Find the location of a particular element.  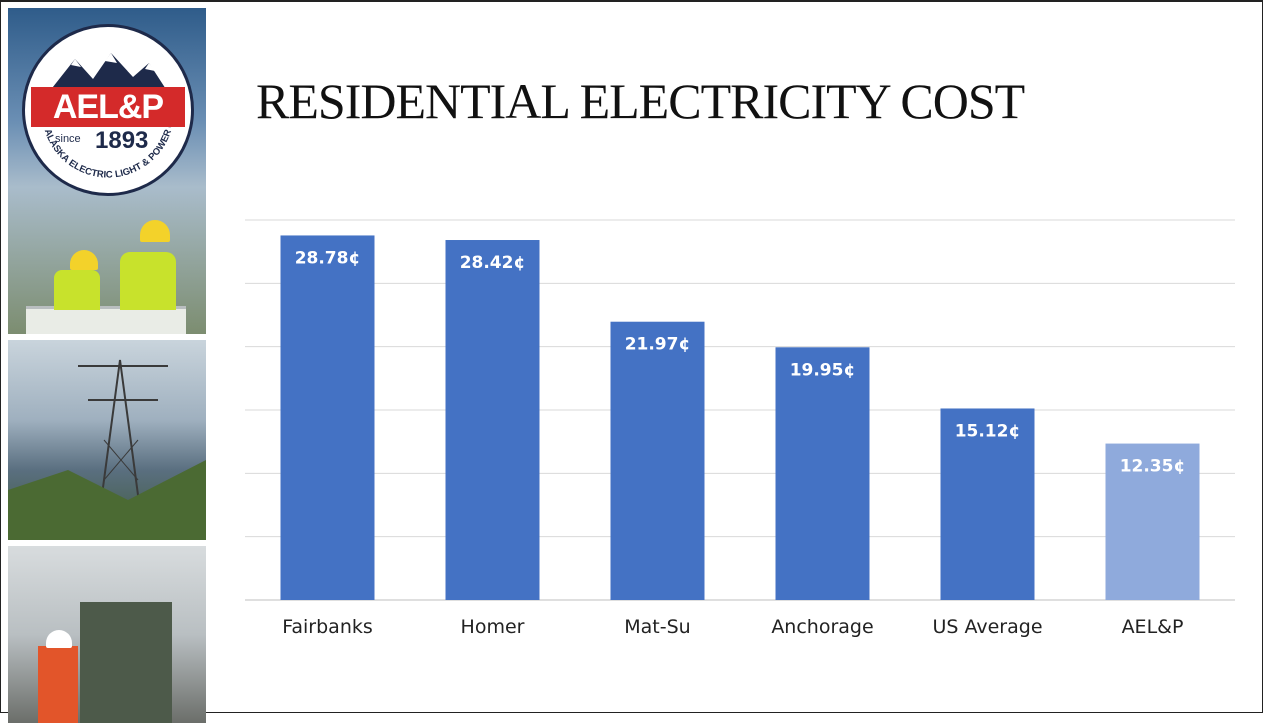

transformer-photo is located at coordinates (107, 634).